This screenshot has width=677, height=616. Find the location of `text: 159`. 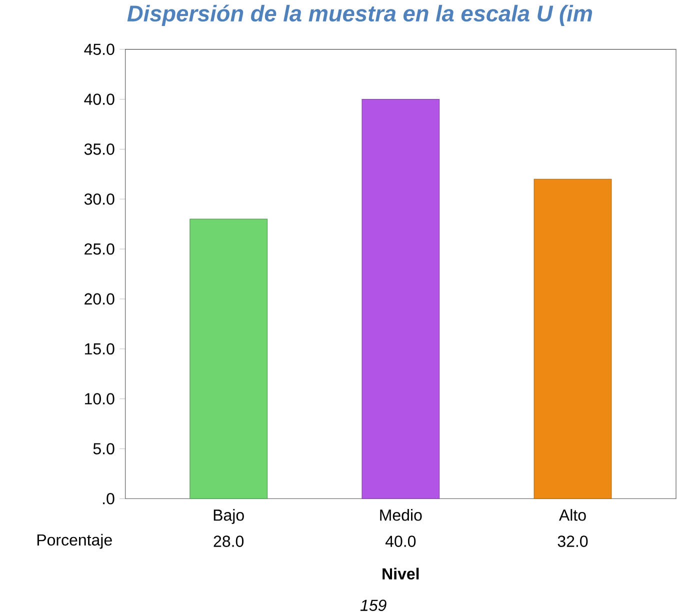

text: 159 is located at coordinates (373, 605).